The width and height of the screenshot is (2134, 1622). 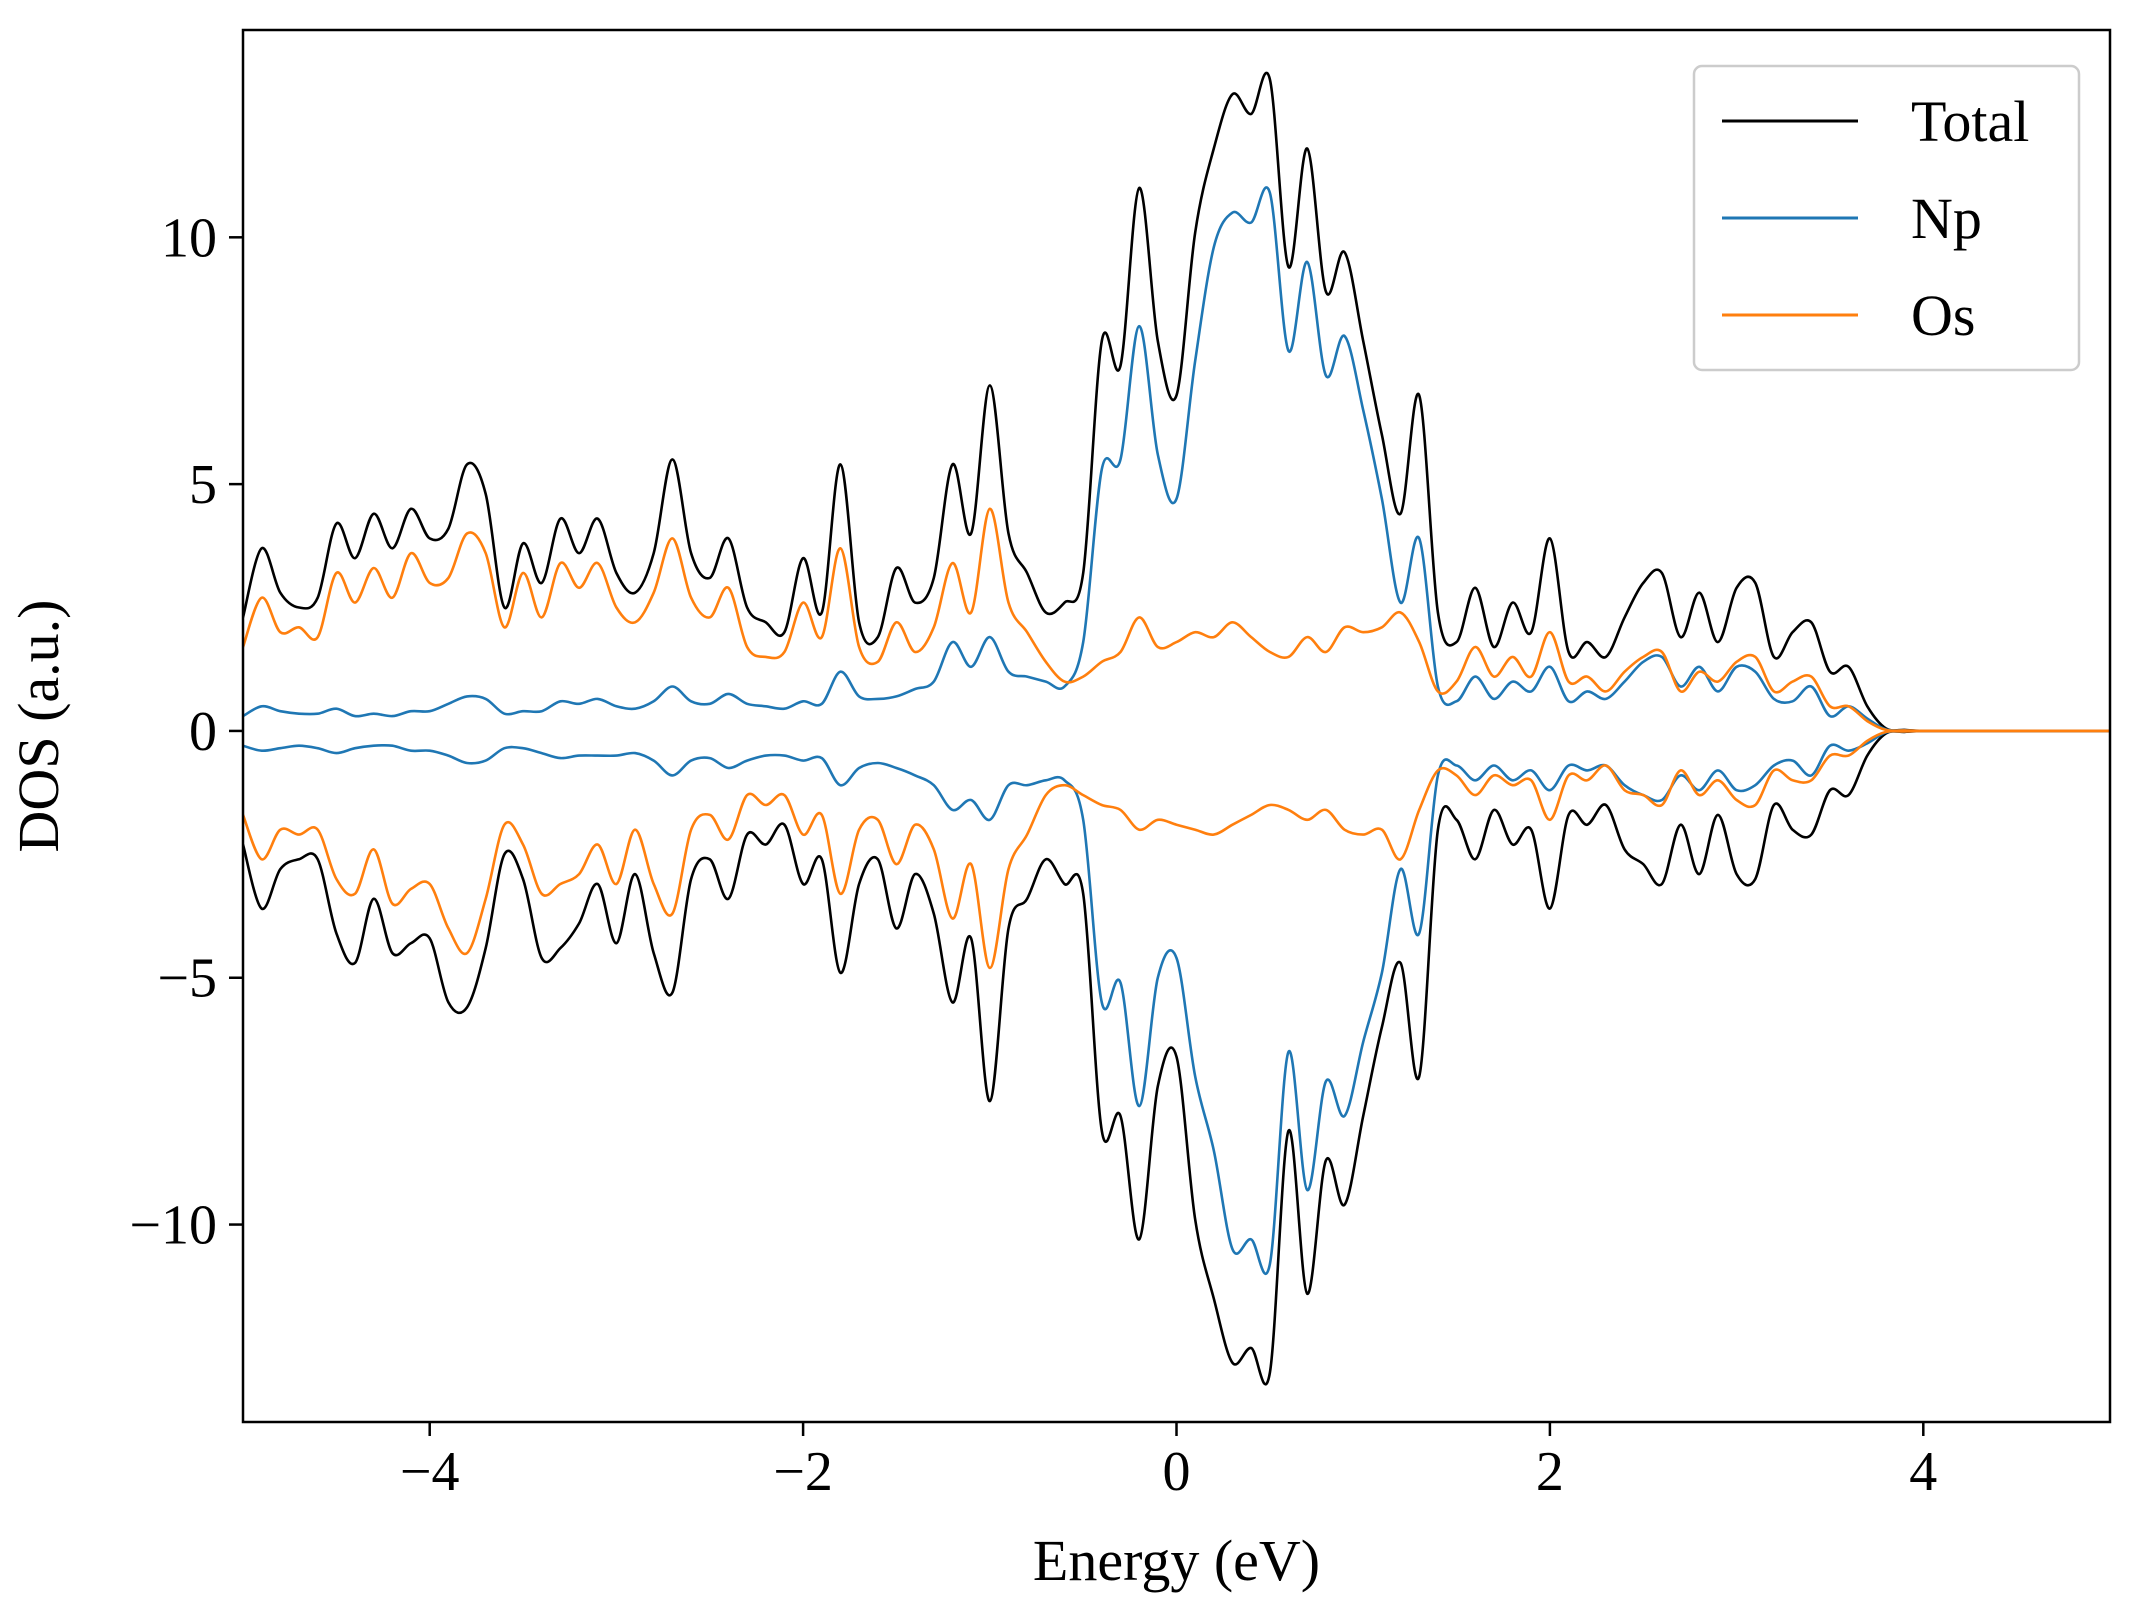 What do you see at coordinates (1970, 121) in the screenshot?
I see `legend-label-total: Total` at bounding box center [1970, 121].